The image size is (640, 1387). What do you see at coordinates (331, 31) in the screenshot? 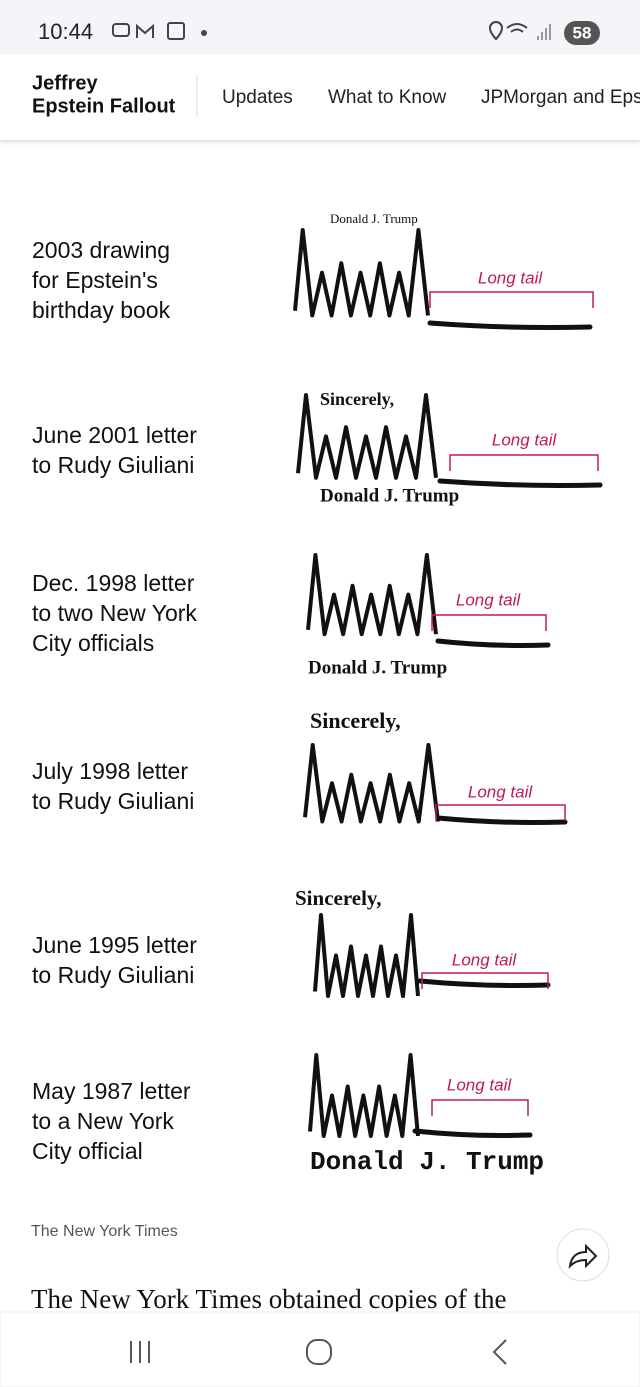
I see `status-icons` at bounding box center [331, 31].